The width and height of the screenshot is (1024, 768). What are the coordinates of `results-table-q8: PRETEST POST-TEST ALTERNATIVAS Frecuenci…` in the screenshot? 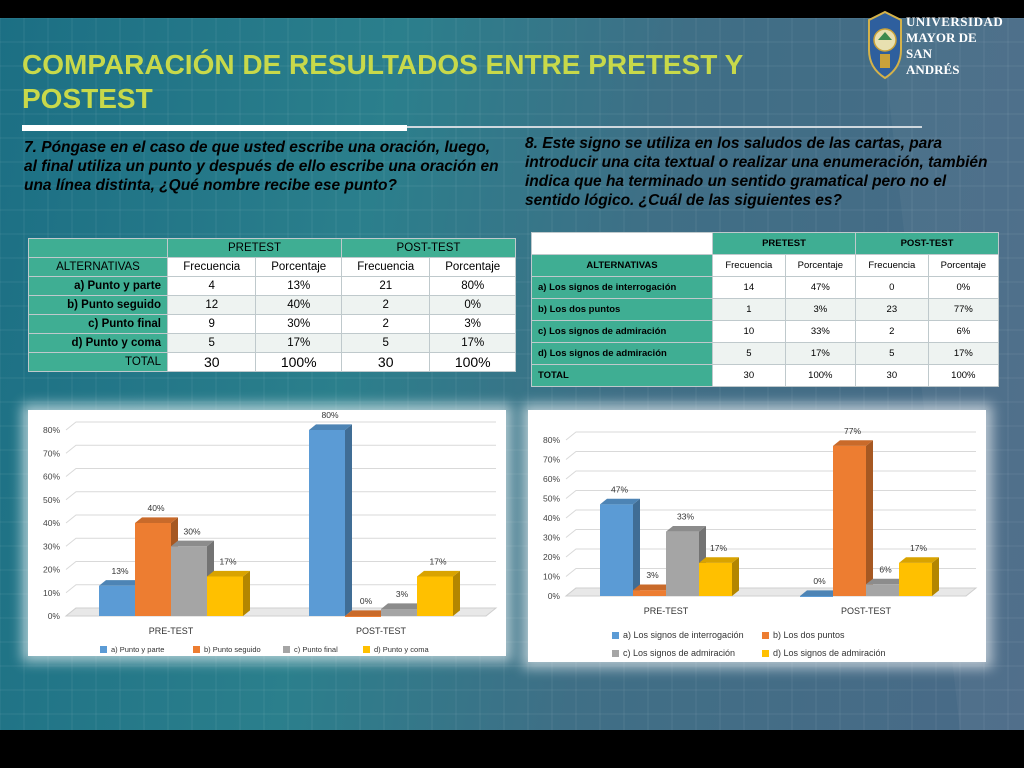 It's located at (765, 309).